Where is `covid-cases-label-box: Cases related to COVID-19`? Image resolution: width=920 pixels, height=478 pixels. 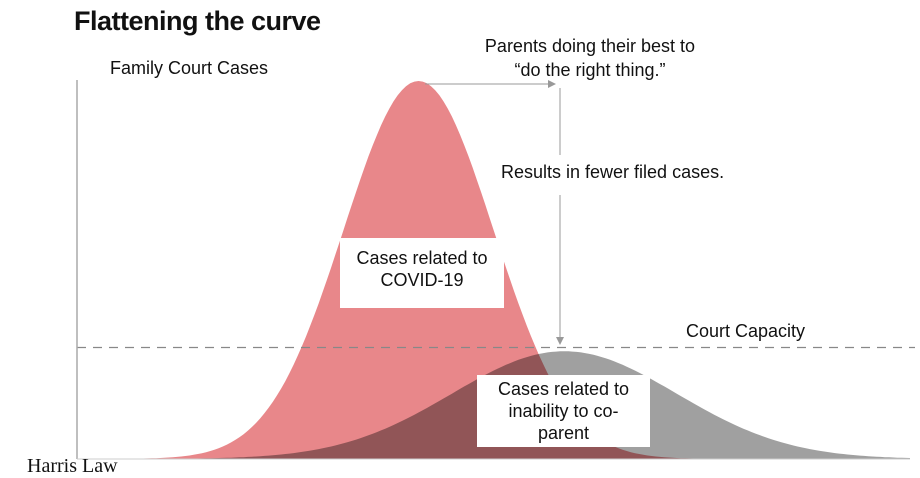 covid-cases-label-box: Cases related to COVID-19 is located at coordinates (422, 273).